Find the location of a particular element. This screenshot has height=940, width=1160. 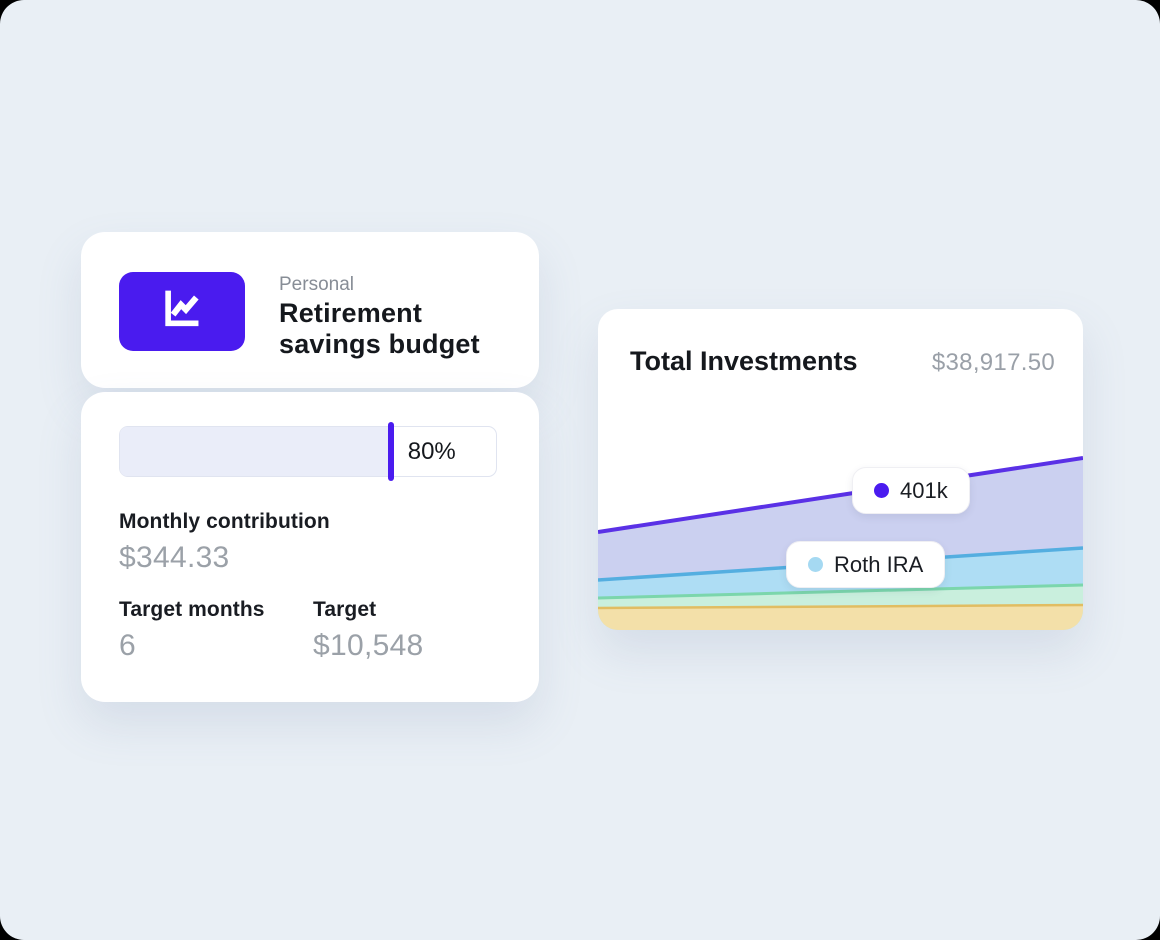

stats-row: Target months 6 Target $10,548 is located at coordinates (271, 630).